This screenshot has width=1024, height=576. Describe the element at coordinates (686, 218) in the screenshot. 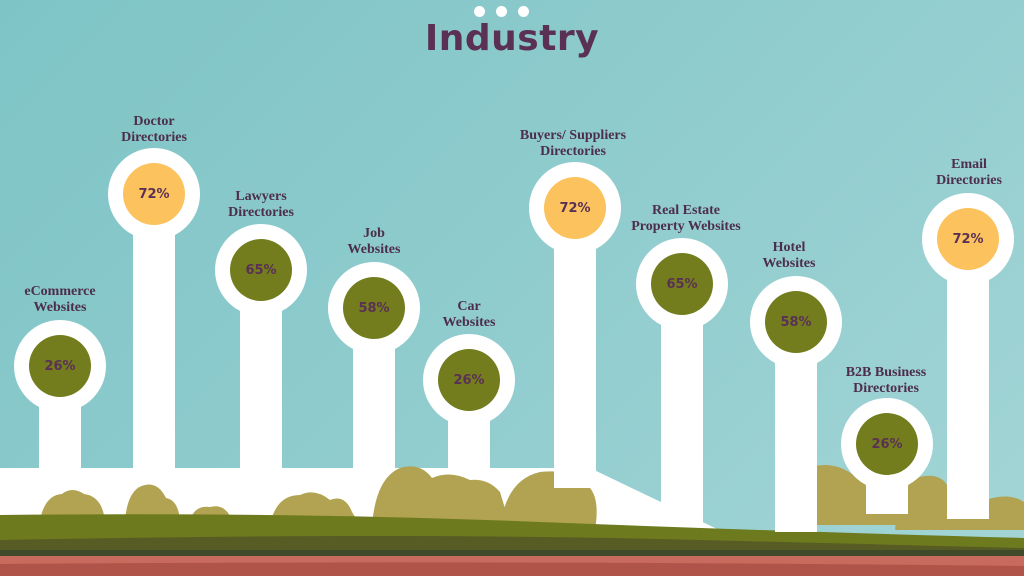

I see `label-real-estate-property-websites: Real Estate Property Websites` at that location.